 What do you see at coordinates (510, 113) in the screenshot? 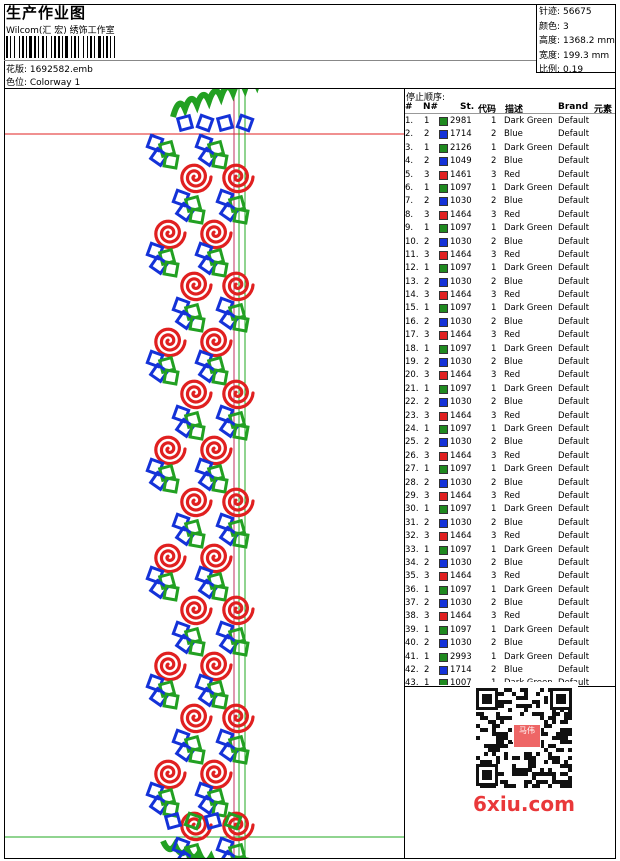
I see `colhdr-underline` at bounding box center [510, 113].